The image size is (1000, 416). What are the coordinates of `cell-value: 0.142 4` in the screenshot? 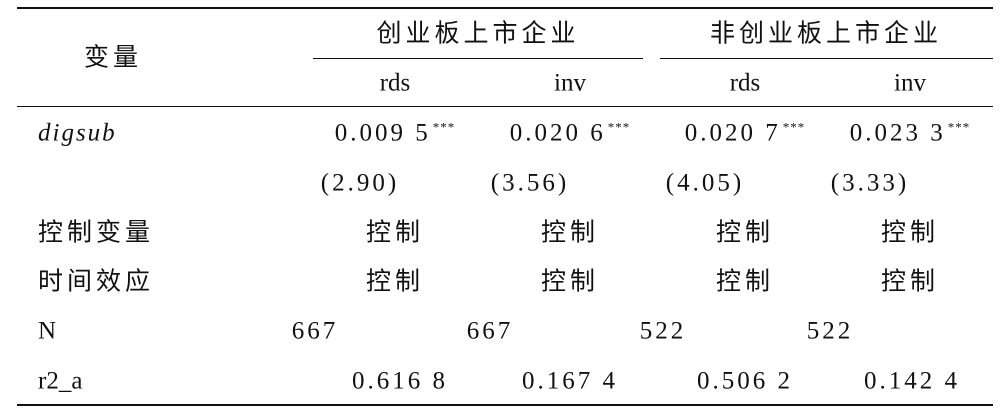 It's located at (912, 381).